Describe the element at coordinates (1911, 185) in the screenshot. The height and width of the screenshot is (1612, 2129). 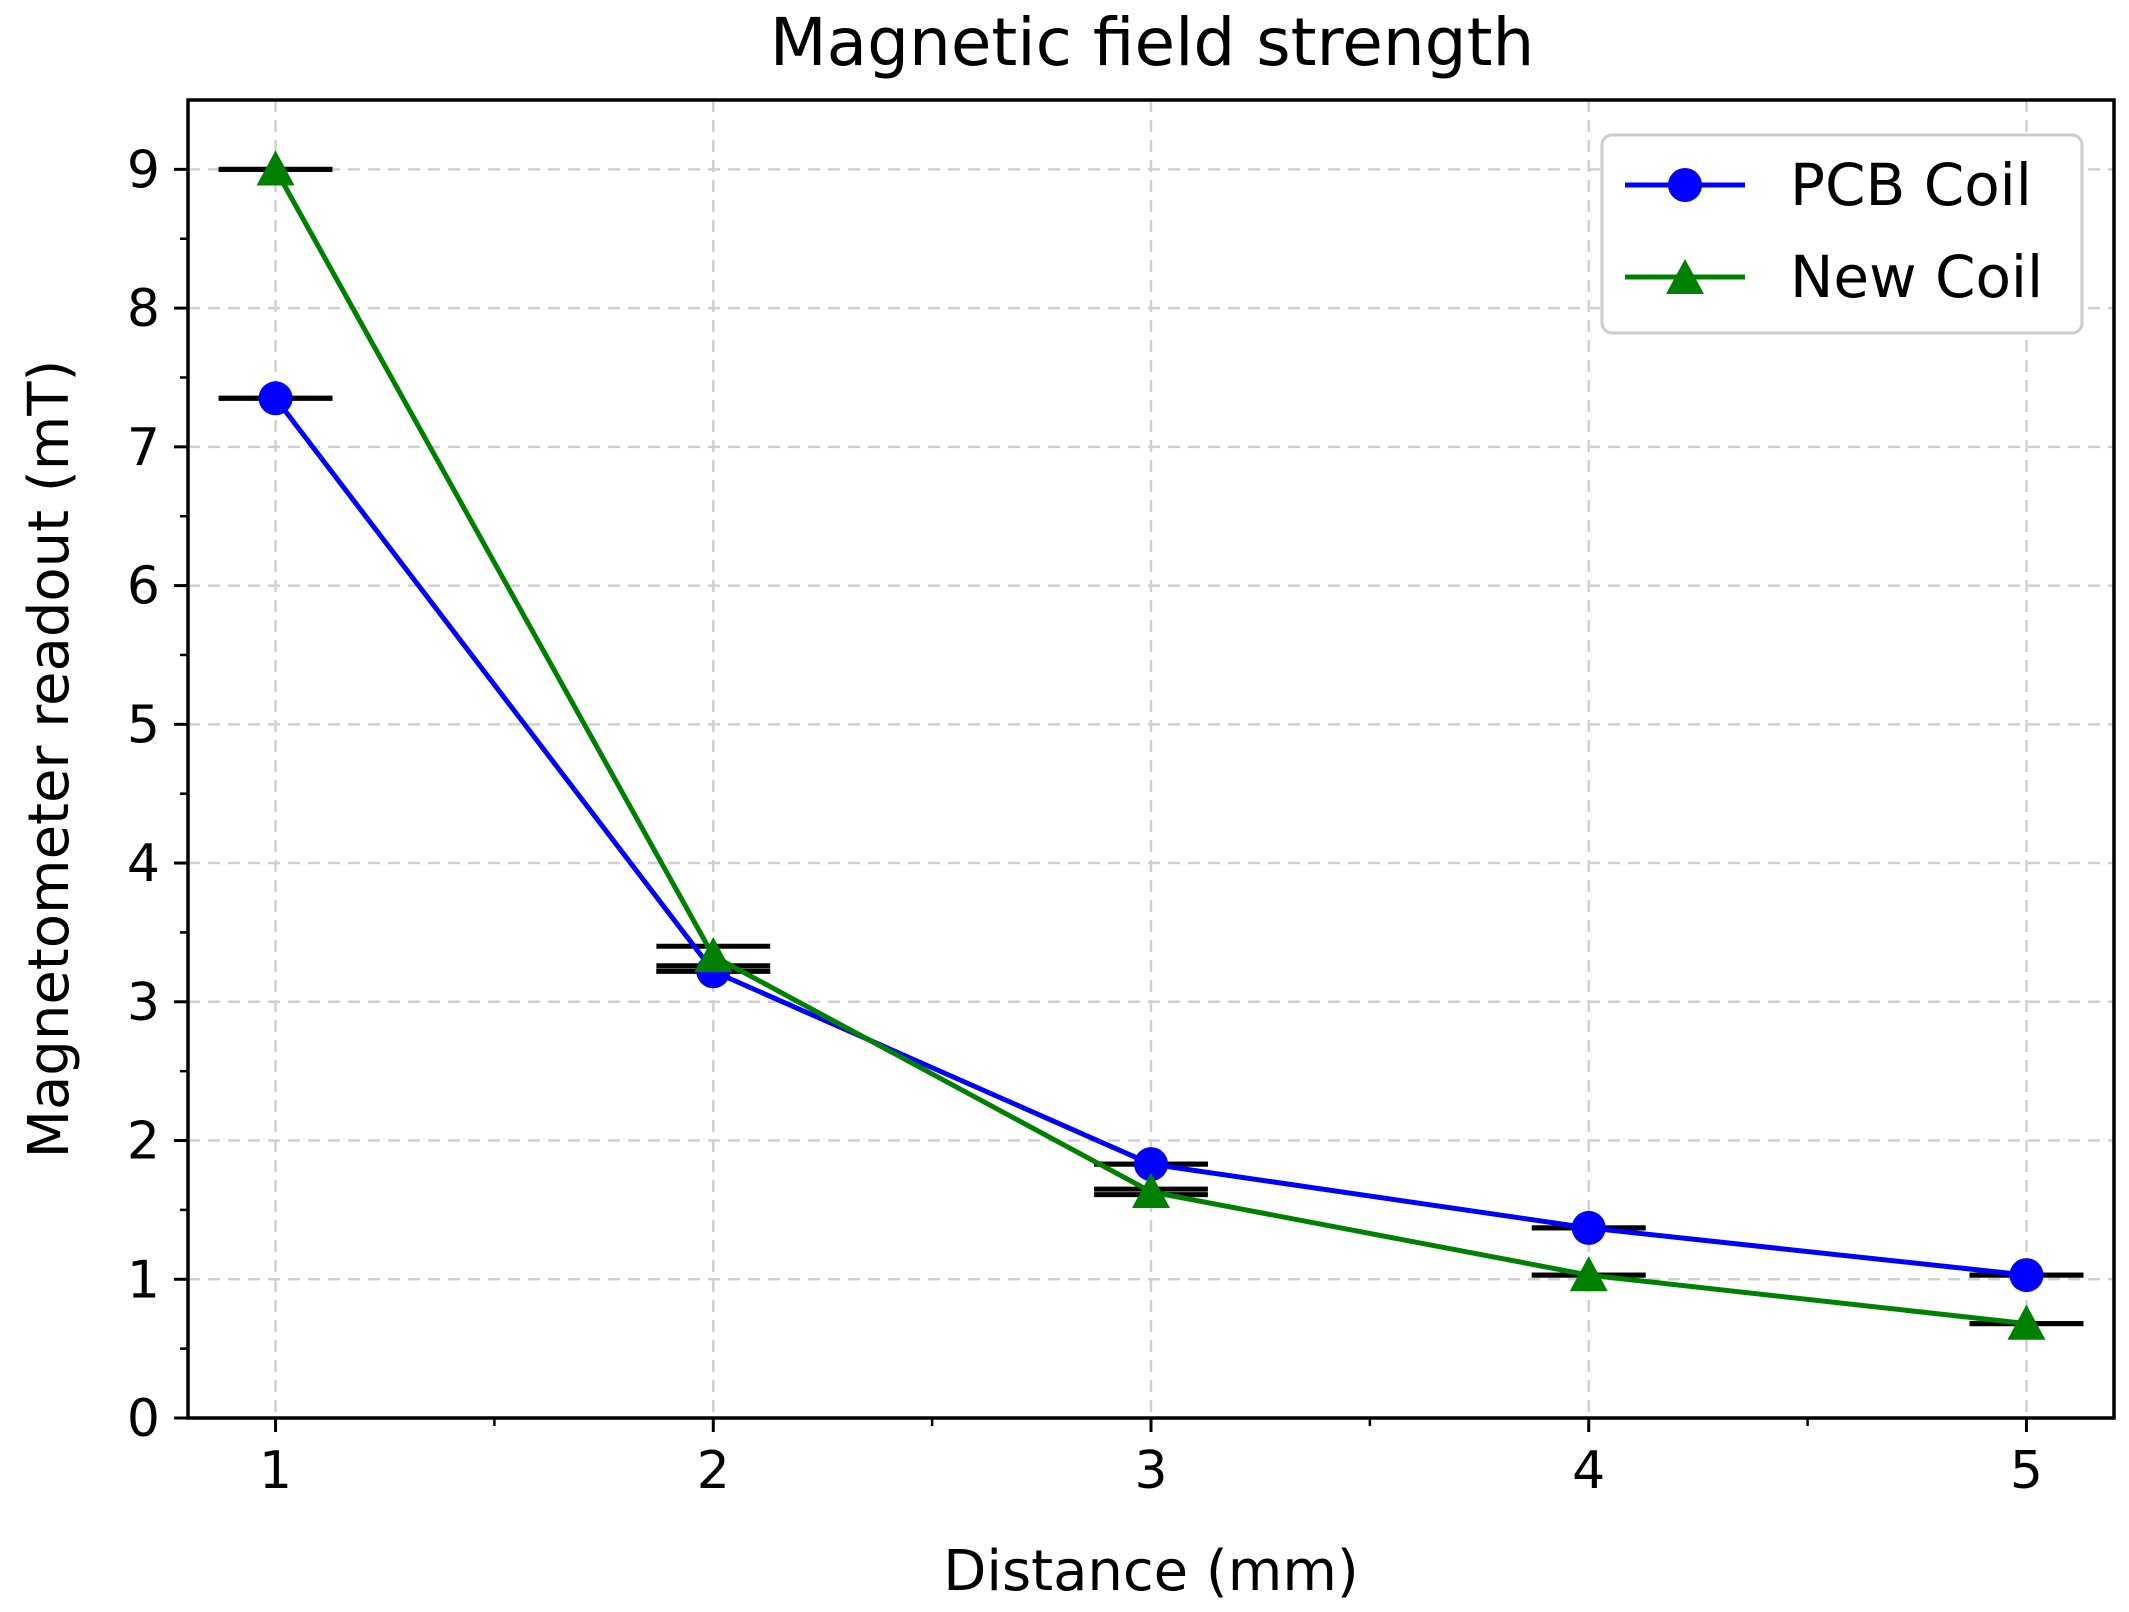
I see `legend-label-pcb-coil: PCB Coil` at that location.